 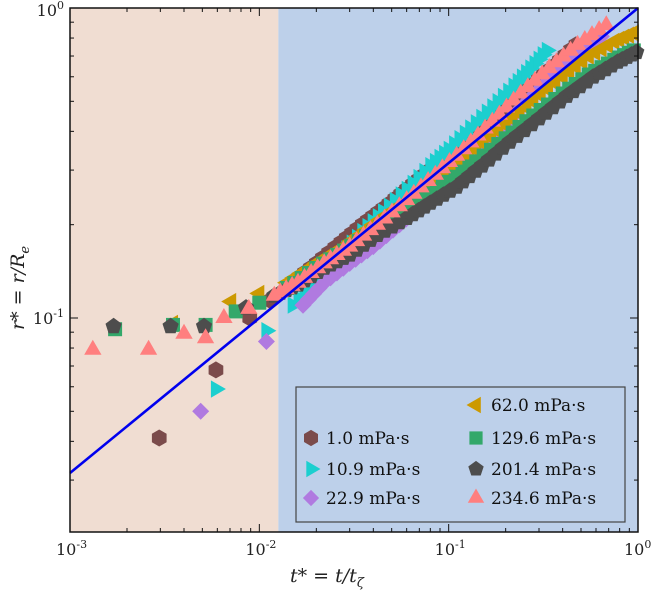 I want to click on legend-label: 62.0 mPa·s, so click(x=538, y=406).